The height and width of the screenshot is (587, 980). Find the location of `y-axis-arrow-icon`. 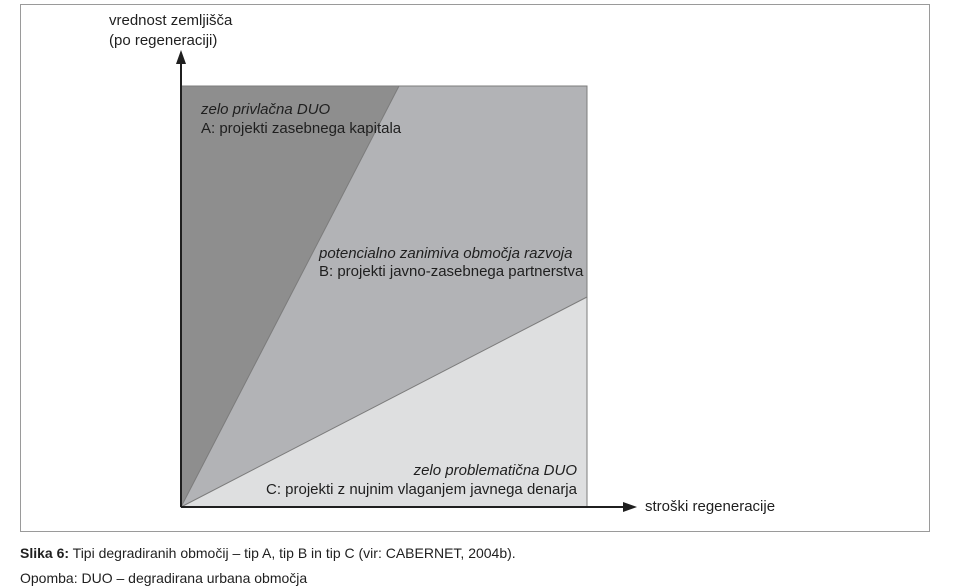

y-axis-arrow-icon is located at coordinates (181, 57).